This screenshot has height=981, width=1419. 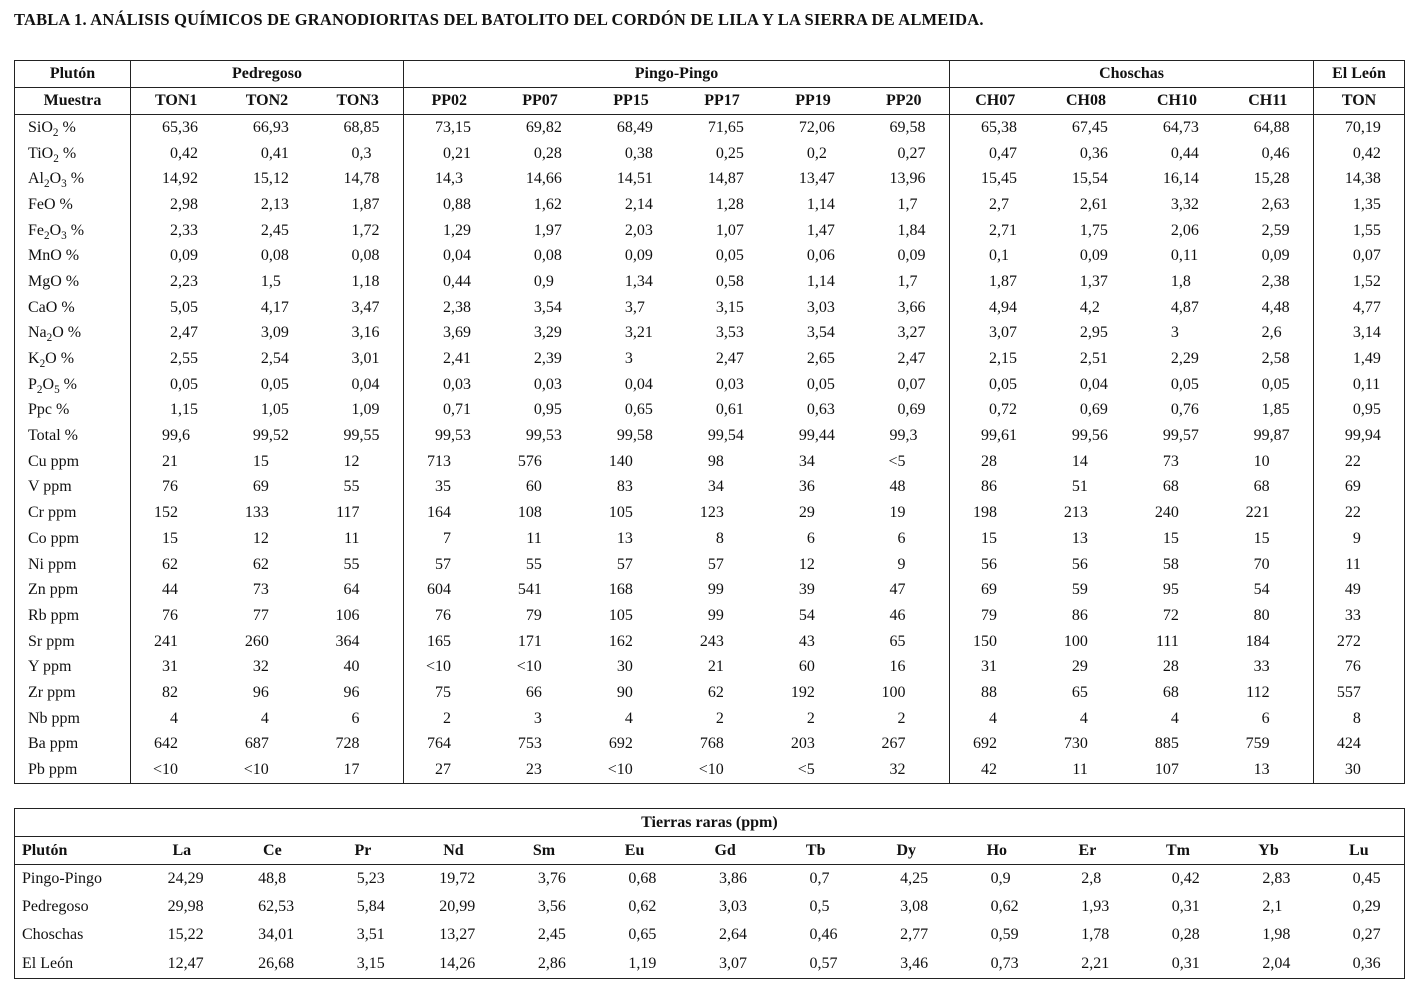 What do you see at coordinates (642, 935) in the screenshot?
I see `value-cell: 0,65` at bounding box center [642, 935].